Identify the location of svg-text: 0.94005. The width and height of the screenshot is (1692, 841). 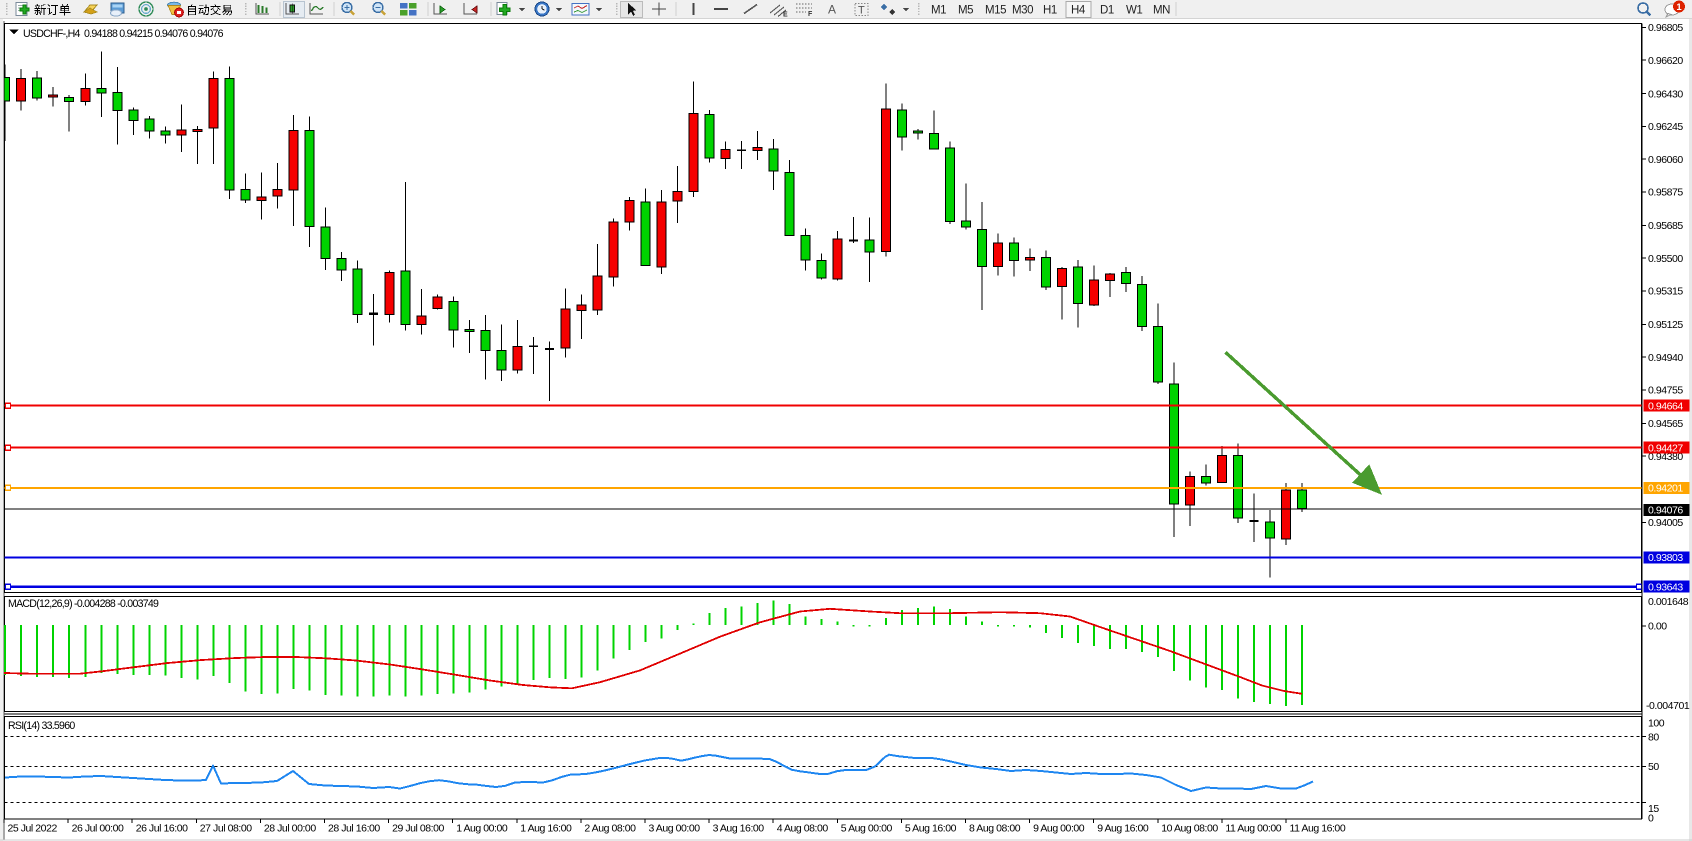
(1665, 523).